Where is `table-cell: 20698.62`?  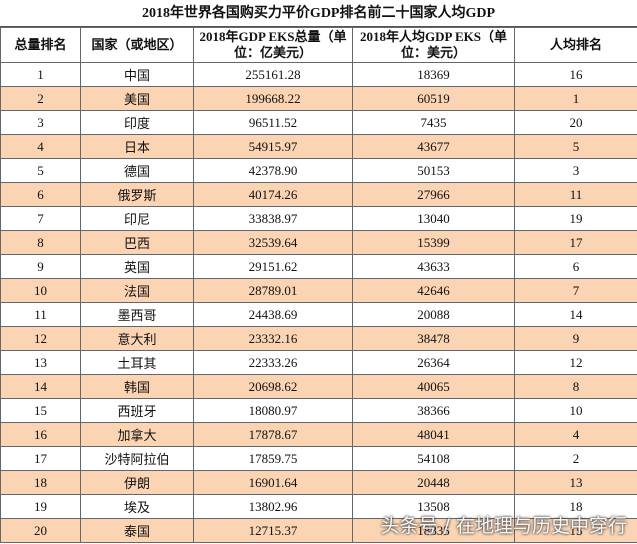
table-cell: 20698.62 is located at coordinates (273, 386).